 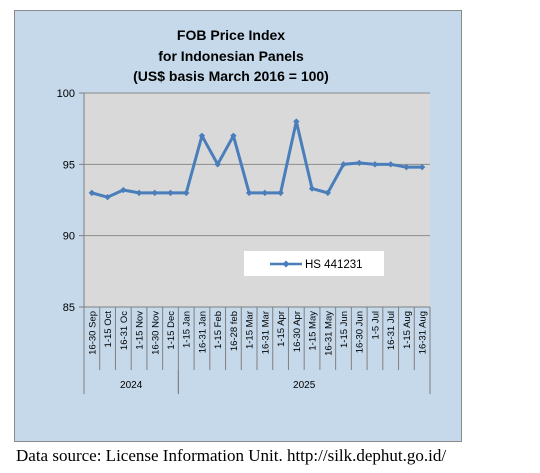 I want to click on legend-box, so click(x=314, y=263).